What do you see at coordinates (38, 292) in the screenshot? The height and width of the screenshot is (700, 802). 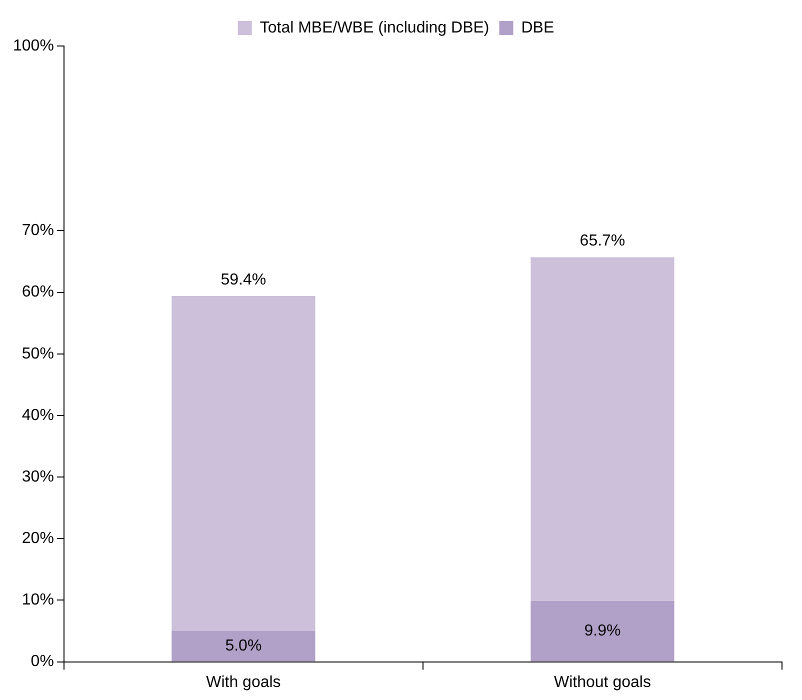 I see `y-tick-label: 60%` at bounding box center [38, 292].